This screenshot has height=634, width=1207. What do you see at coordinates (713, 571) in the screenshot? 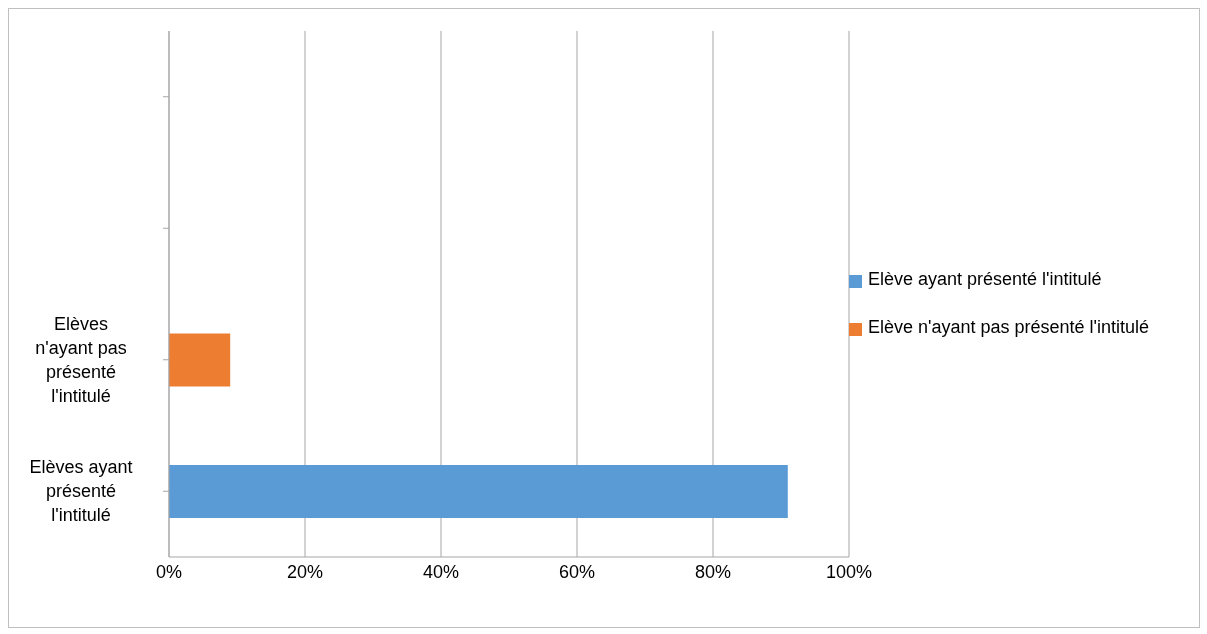
I see `x-tick-label: 80%` at bounding box center [713, 571].